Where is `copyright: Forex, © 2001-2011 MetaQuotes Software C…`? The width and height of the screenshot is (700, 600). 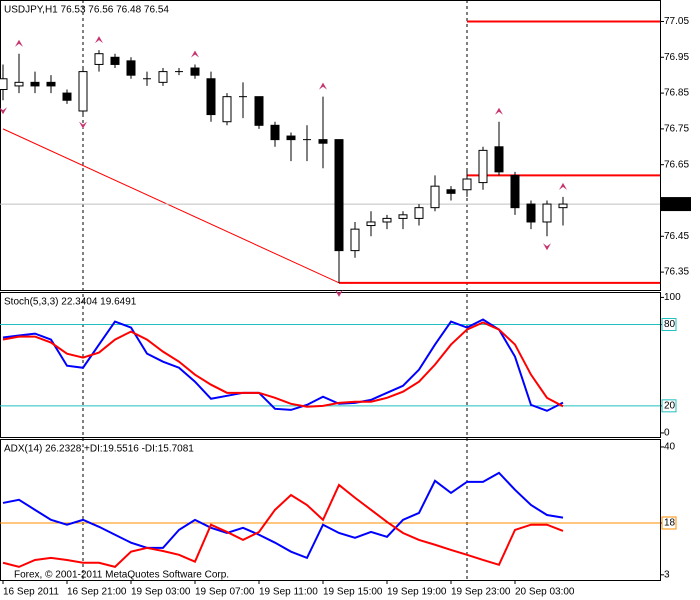
copyright: Forex, © 2001-2011 MetaQuotes Software C… is located at coordinates (121, 575).